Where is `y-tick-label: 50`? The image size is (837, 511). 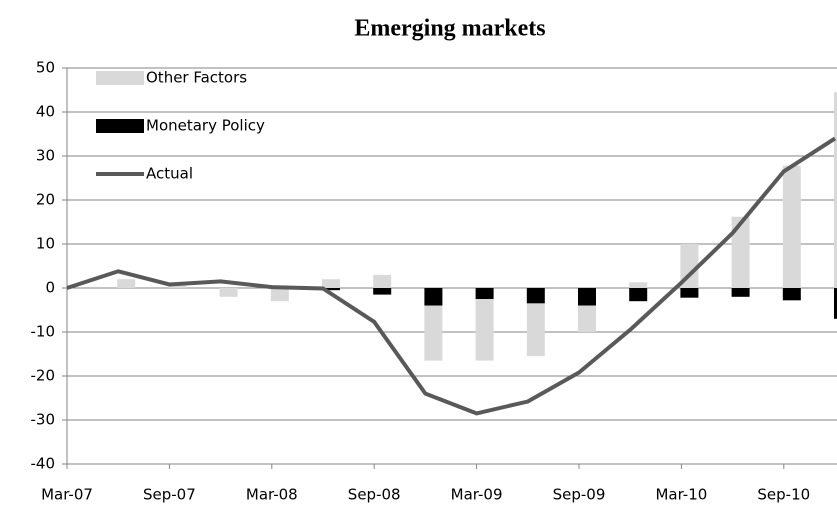 y-tick-label: 50 is located at coordinates (45, 68).